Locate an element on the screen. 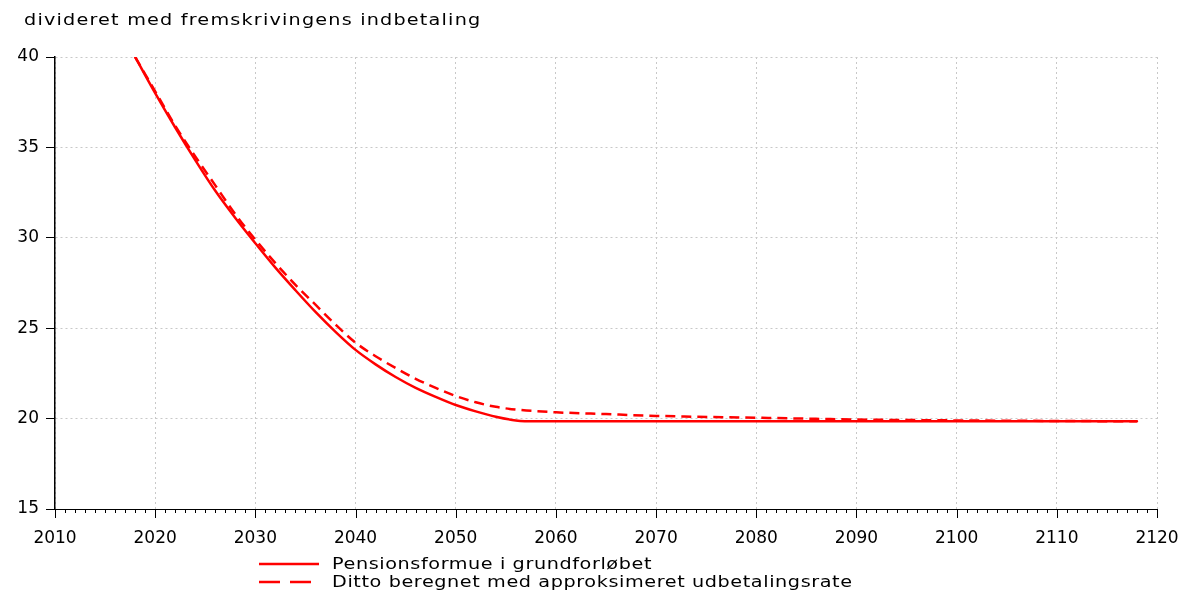 Image resolution: width=1189 pixels, height=591 pixels. x-tick-label: 2010 is located at coordinates (55, 536).